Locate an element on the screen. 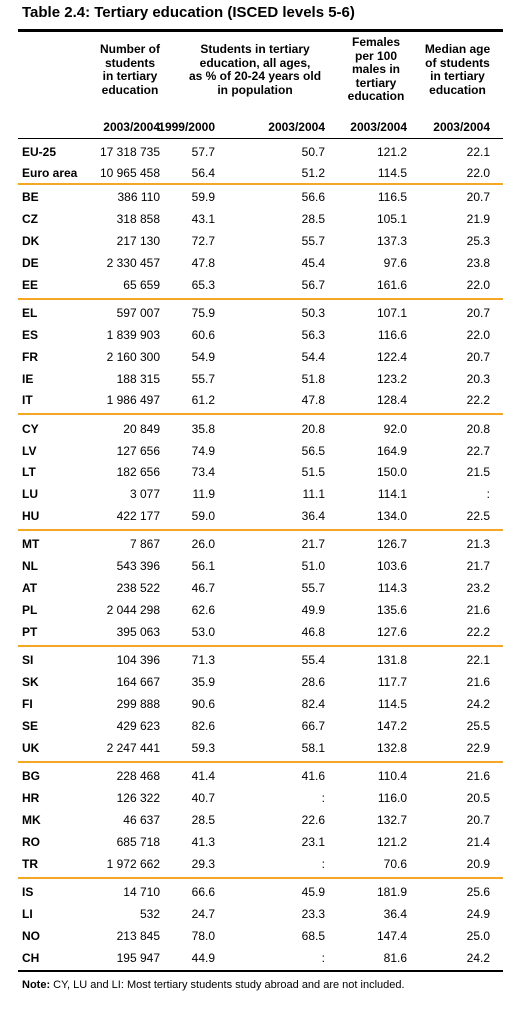 This screenshot has height=1011, width=527. cell: 50.3 is located at coordinates (313, 312).